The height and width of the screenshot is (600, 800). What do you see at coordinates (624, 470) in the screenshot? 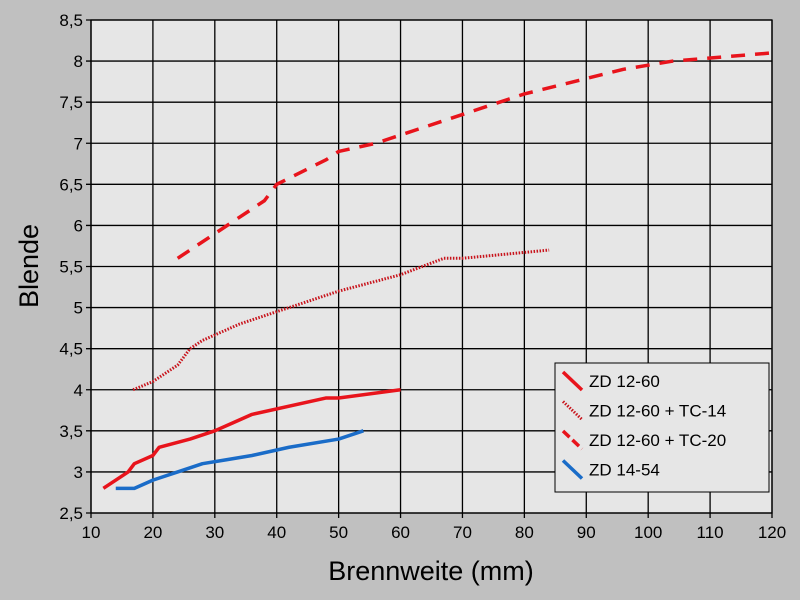
I see `legend-label-4: ZD 14-54` at bounding box center [624, 470].